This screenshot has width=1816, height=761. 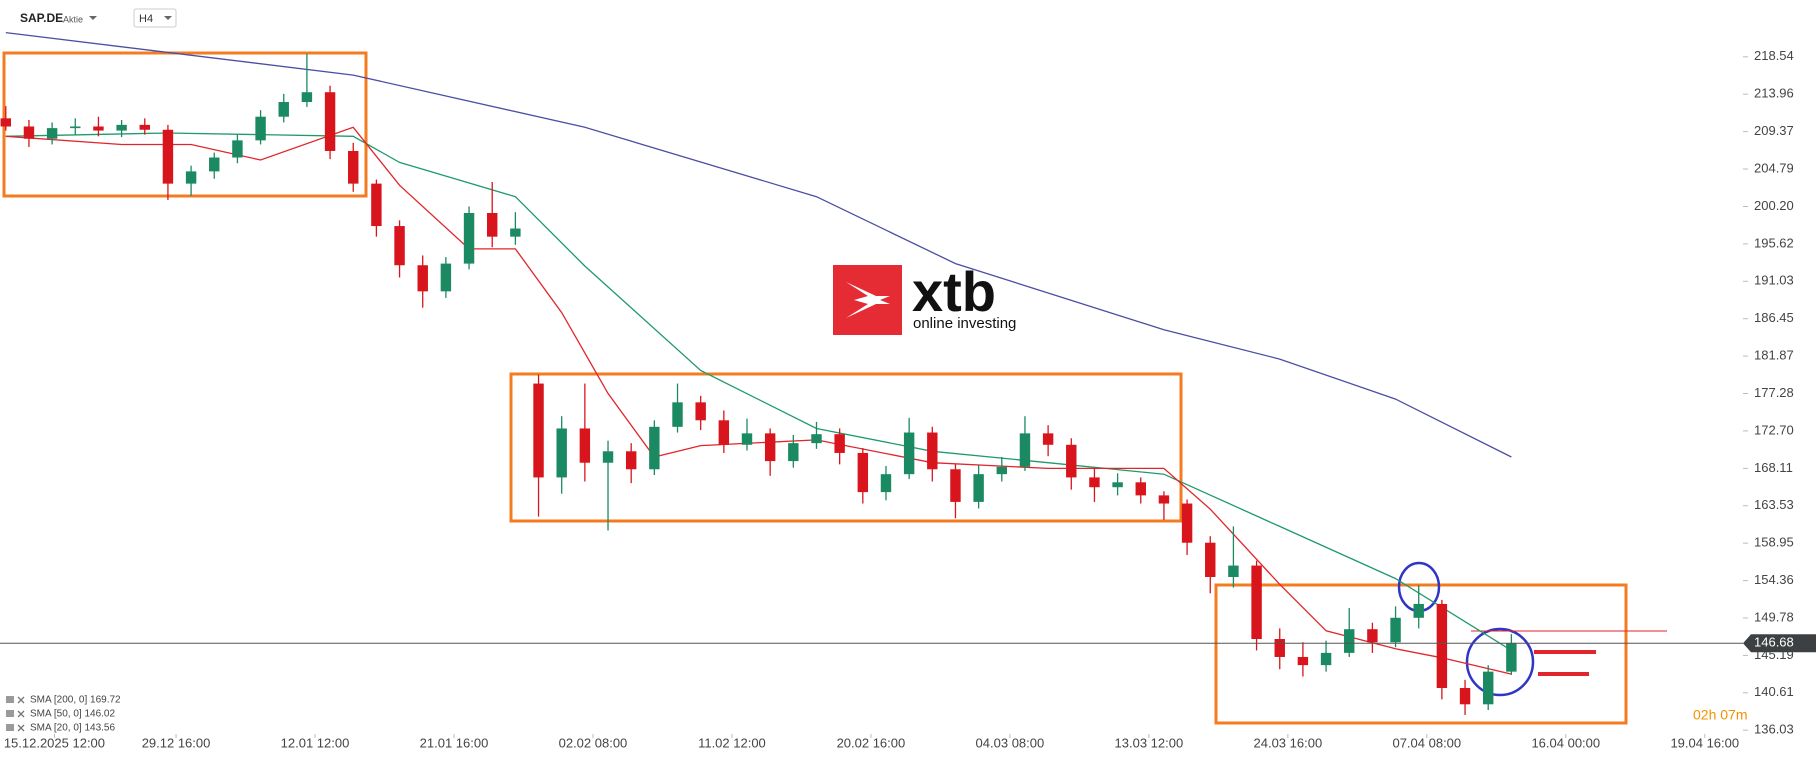 What do you see at coordinates (73, 19) in the screenshot?
I see `instrument-type: Aktie` at bounding box center [73, 19].